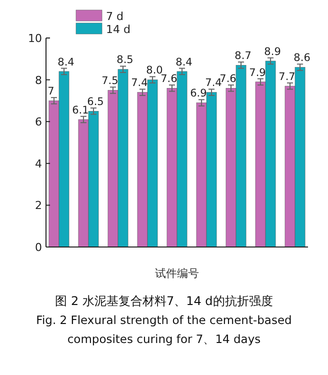  What do you see at coordinates (164, 320) in the screenshot?
I see `caption: Fig. 2 Flexural strength of the cement-based` at bounding box center [164, 320].